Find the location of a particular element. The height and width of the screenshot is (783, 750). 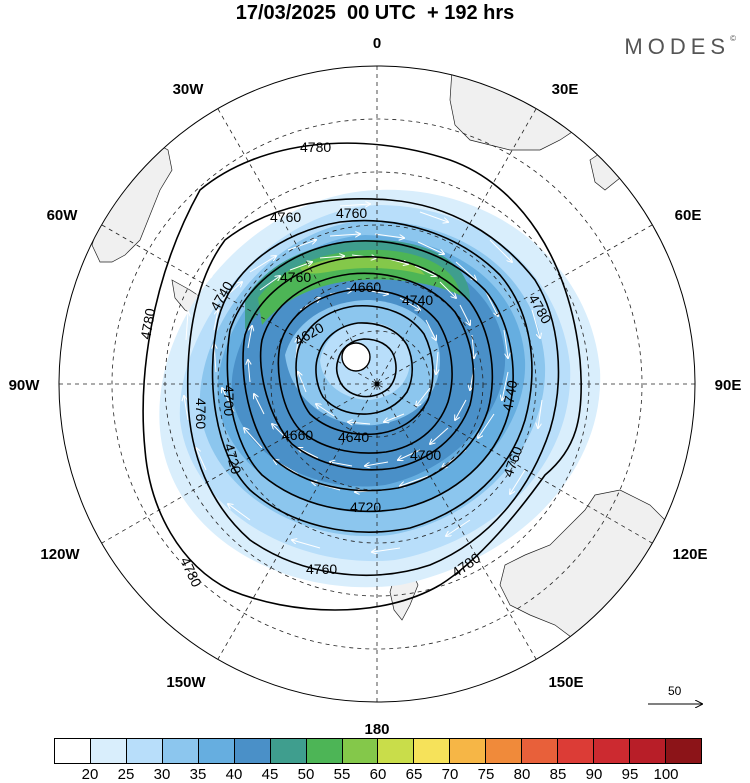

colorbar-label: 35 is located at coordinates (198, 774).